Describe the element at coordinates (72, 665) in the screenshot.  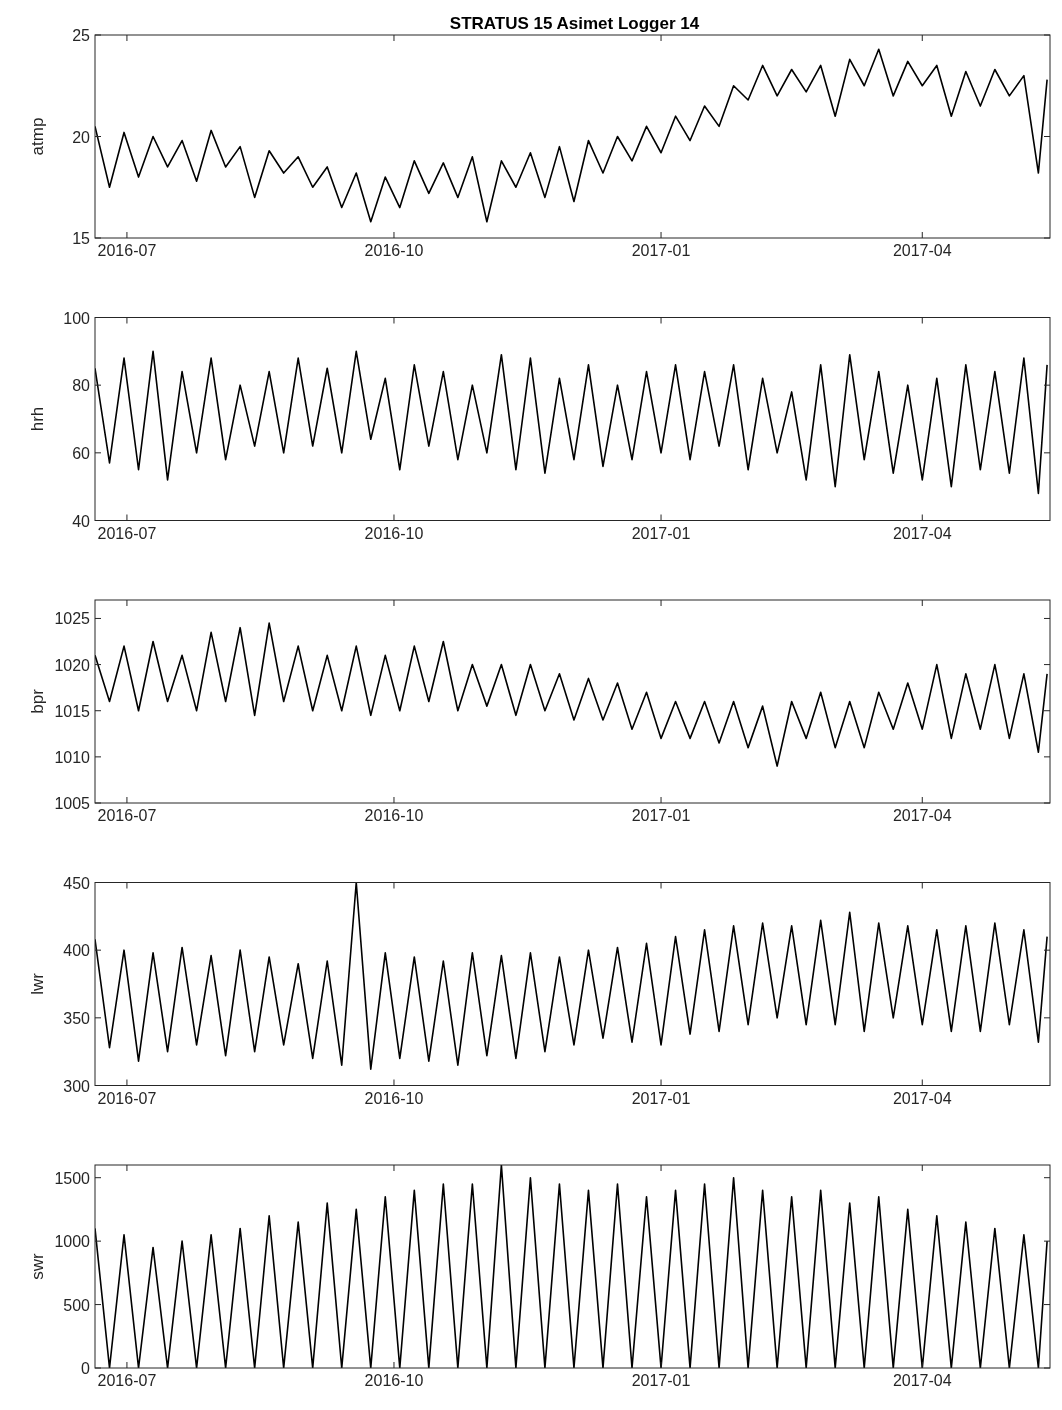
I see `y-tick-label: 1020` at that location.